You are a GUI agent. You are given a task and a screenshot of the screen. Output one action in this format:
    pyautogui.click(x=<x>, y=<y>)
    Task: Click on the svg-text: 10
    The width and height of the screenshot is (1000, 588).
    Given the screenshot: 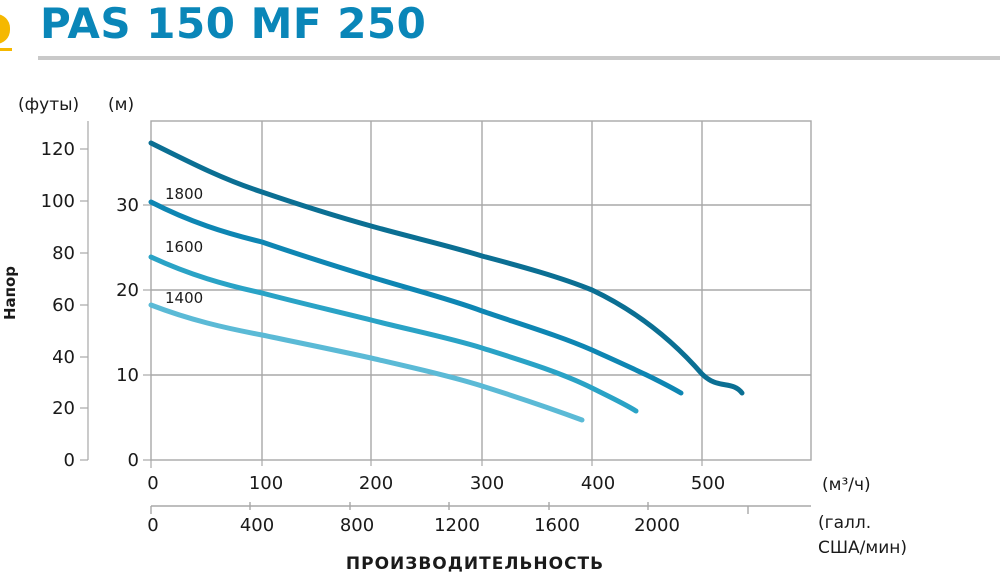 What is the action you would take?
    pyautogui.click(x=127, y=375)
    